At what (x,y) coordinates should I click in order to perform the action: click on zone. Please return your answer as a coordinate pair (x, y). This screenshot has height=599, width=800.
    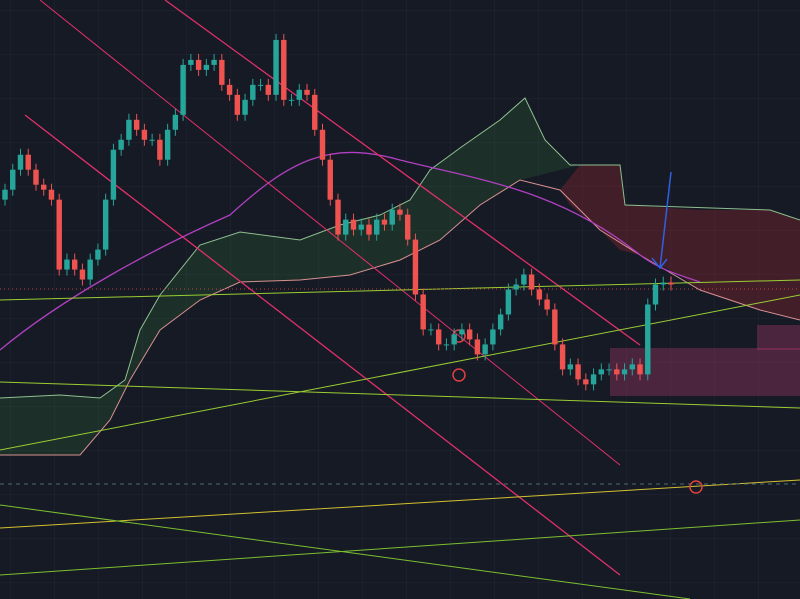
    Looking at the image, I should click on (778, 337).